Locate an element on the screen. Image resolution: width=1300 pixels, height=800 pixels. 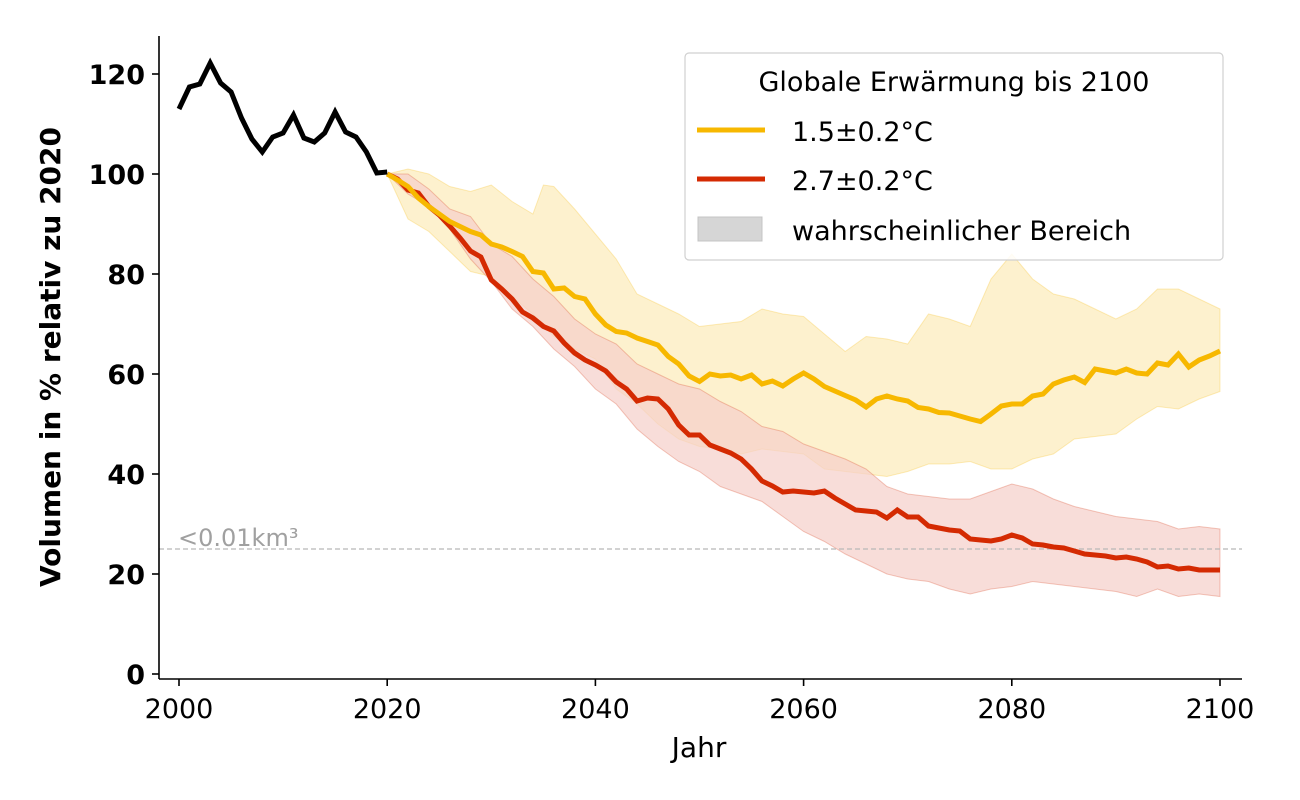
x-tick-label: 2000 is located at coordinates (179, 709).